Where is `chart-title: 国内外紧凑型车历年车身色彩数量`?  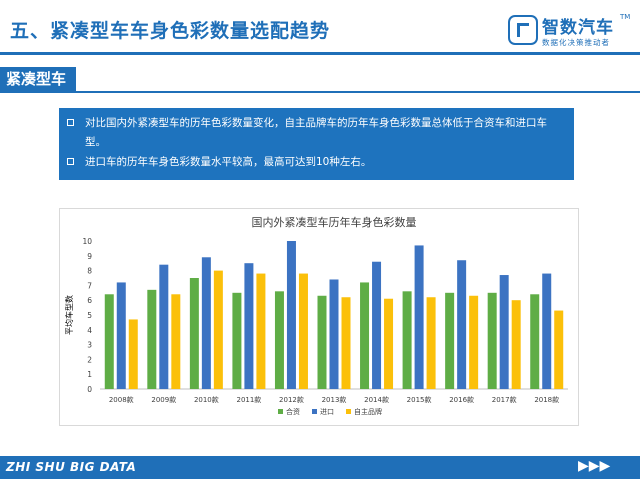
chart-title: 国内外紧凑型车历年车身色彩数量 is located at coordinates (334, 222).